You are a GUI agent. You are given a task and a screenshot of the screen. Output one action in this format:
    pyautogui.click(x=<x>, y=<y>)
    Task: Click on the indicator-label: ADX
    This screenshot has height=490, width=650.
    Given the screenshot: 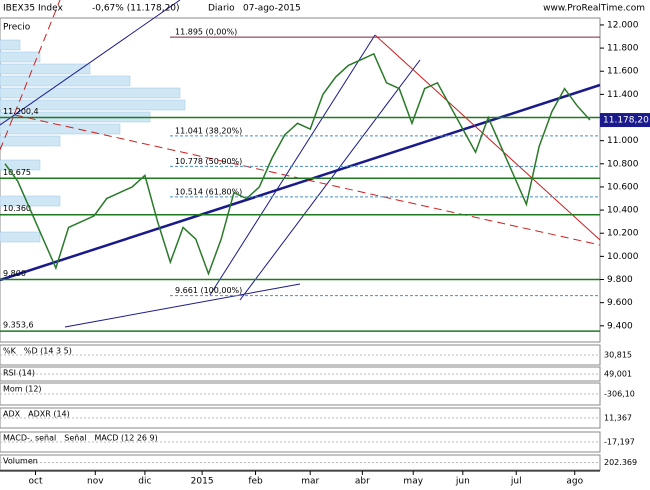 What is the action you would take?
    pyautogui.click(x=12, y=414)
    